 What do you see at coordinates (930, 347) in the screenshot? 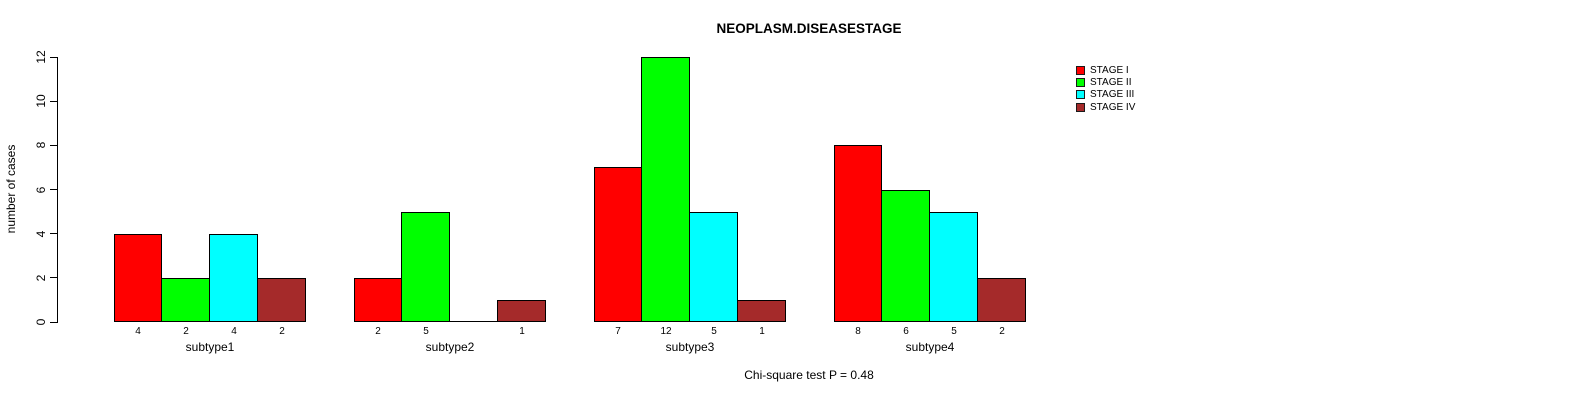
I see `category-label: subtype4` at bounding box center [930, 347].